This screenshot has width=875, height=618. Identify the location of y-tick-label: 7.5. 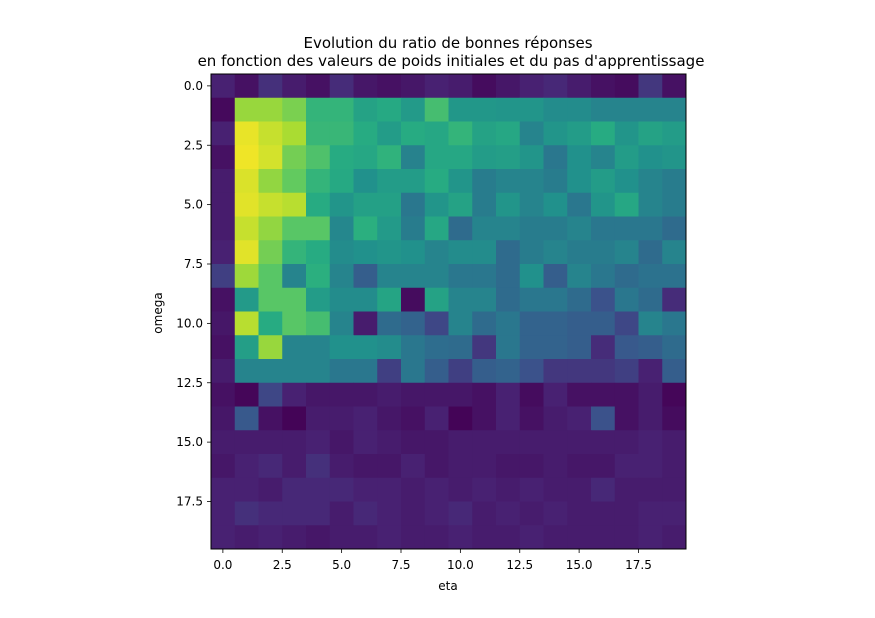
(193, 264).